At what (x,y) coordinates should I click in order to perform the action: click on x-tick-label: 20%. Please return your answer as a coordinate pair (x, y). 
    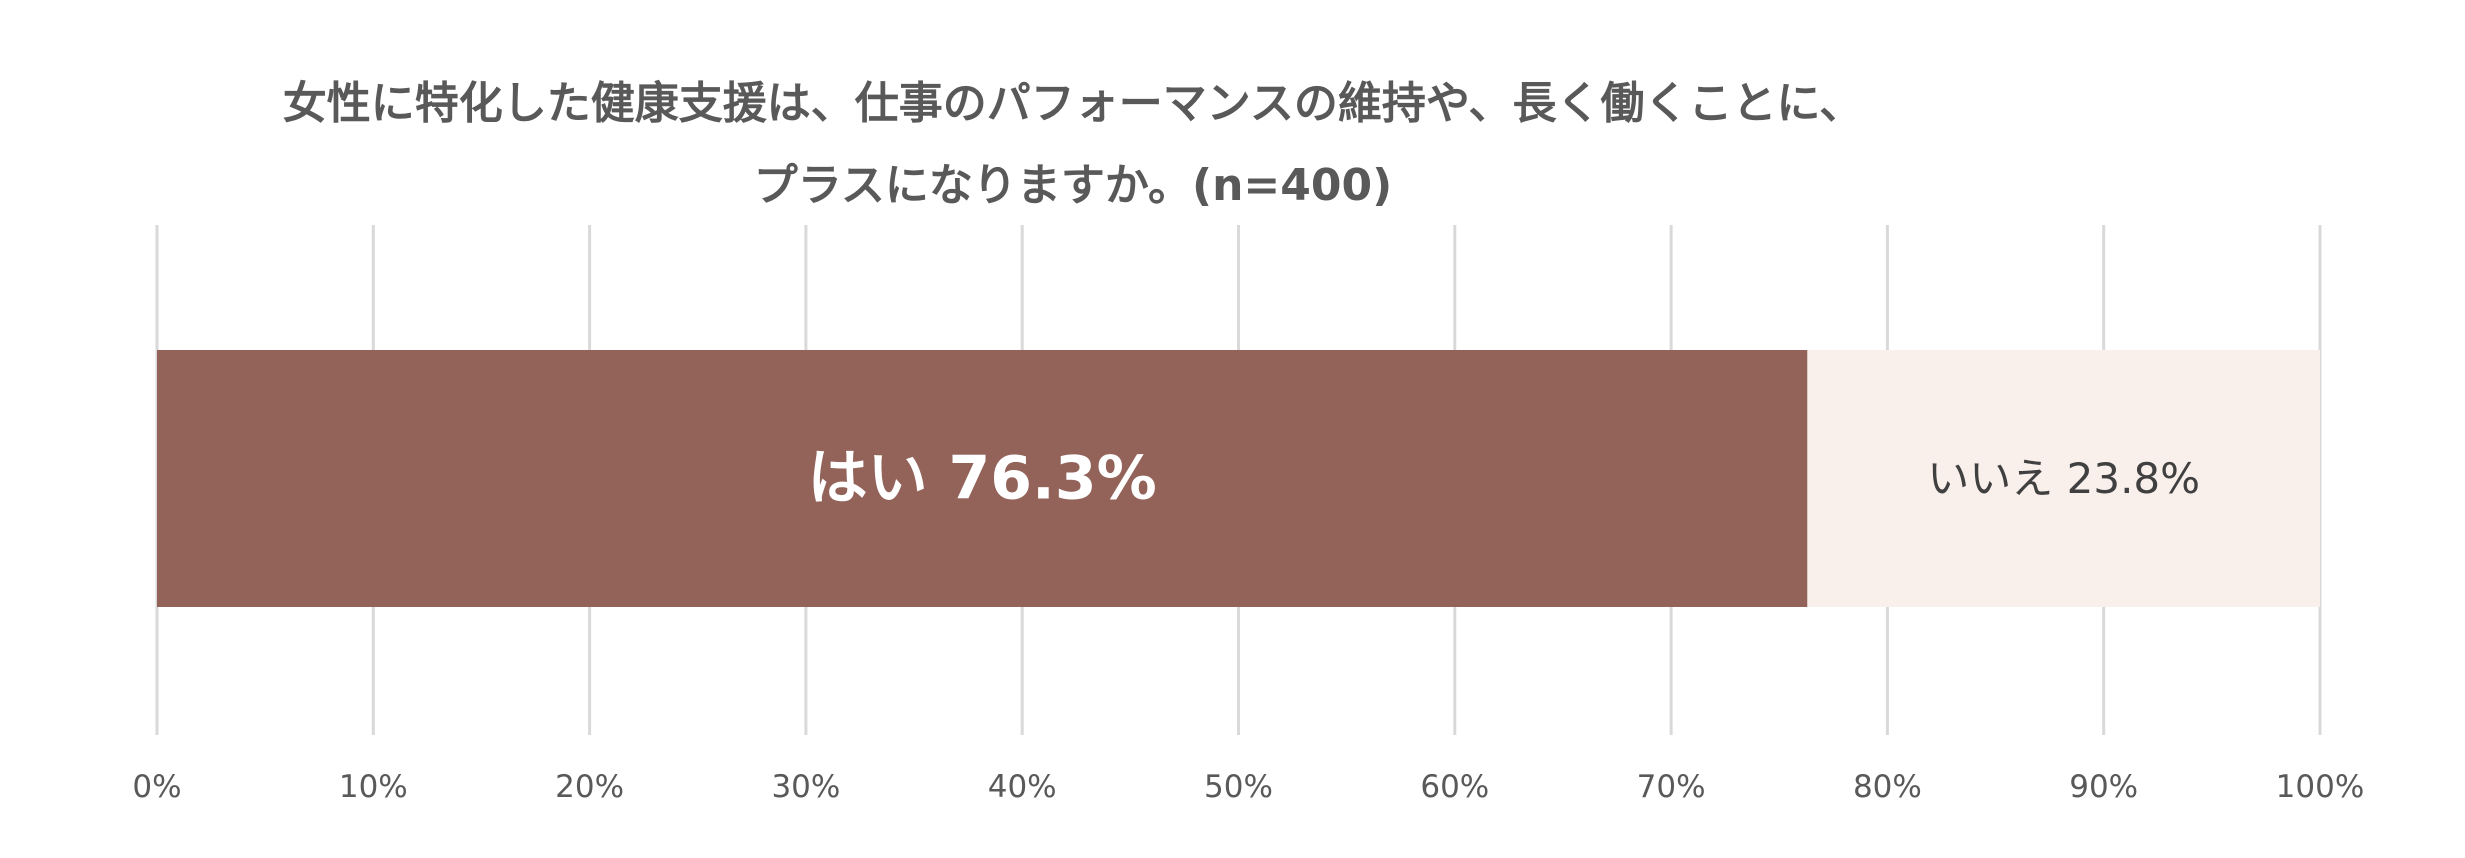
    Looking at the image, I should click on (589, 787).